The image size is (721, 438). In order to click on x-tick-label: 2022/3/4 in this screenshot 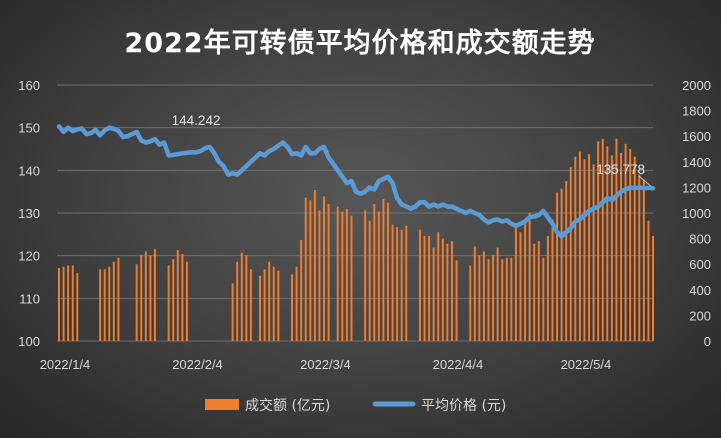, I will do `click(325, 364)`.